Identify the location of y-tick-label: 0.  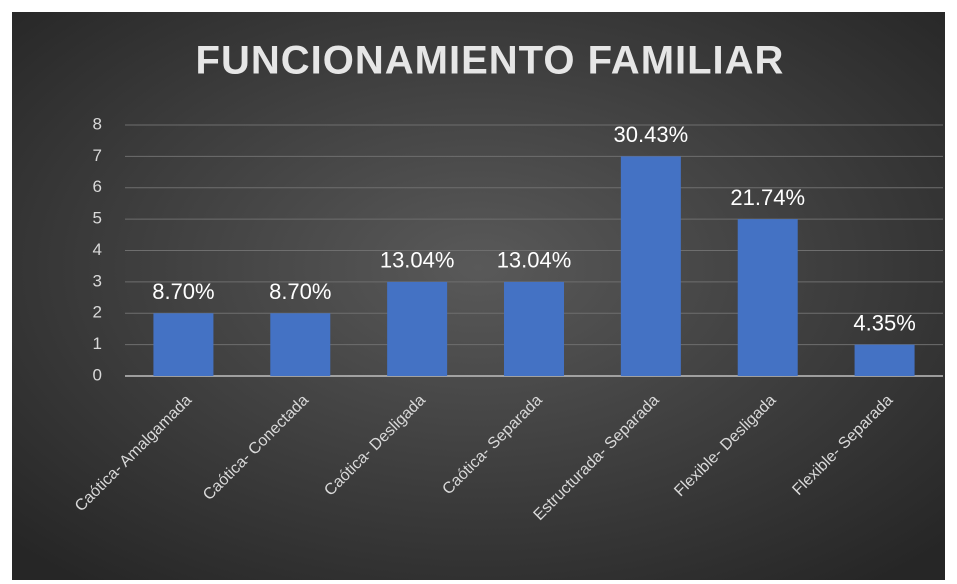
(97, 374).